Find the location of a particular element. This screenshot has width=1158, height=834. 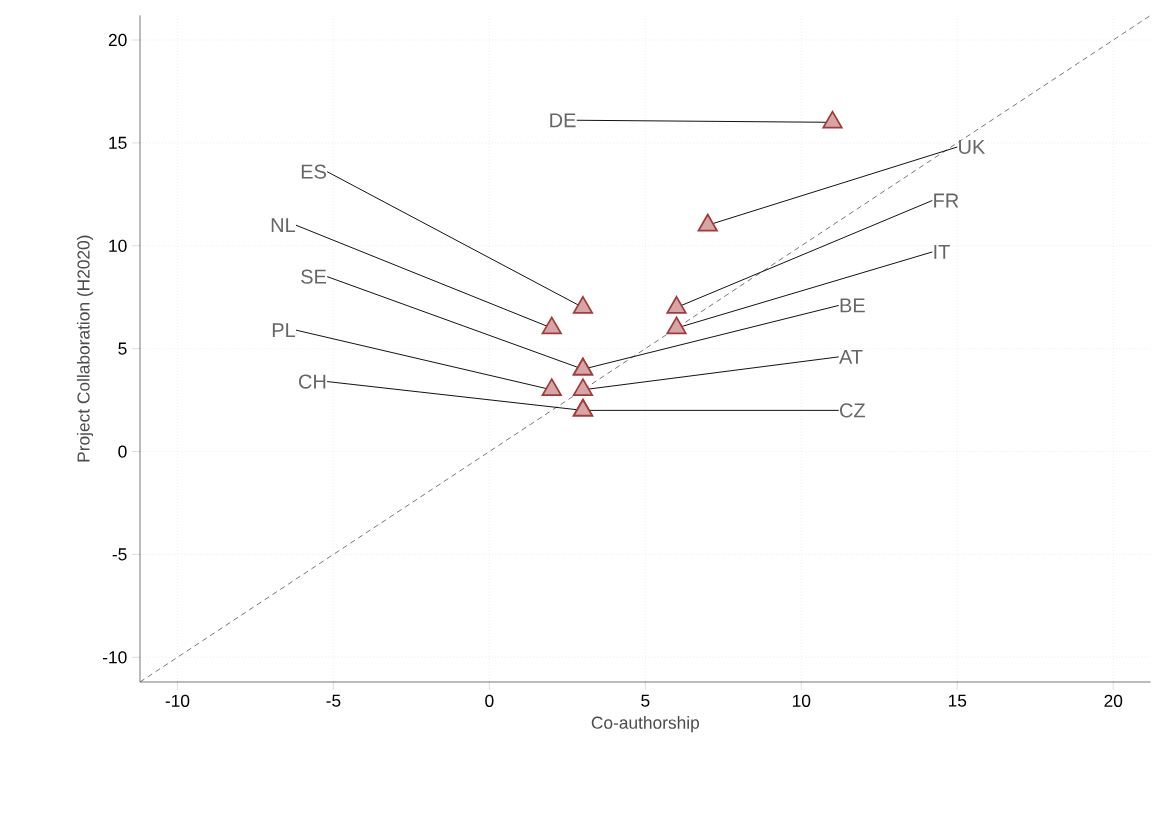

annotation: CH is located at coordinates (312, 381).